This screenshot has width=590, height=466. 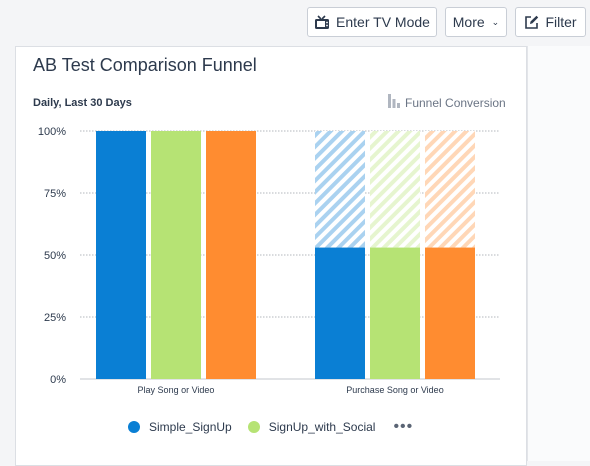 I want to click on y-tick-label: 25%, so click(x=55, y=318).